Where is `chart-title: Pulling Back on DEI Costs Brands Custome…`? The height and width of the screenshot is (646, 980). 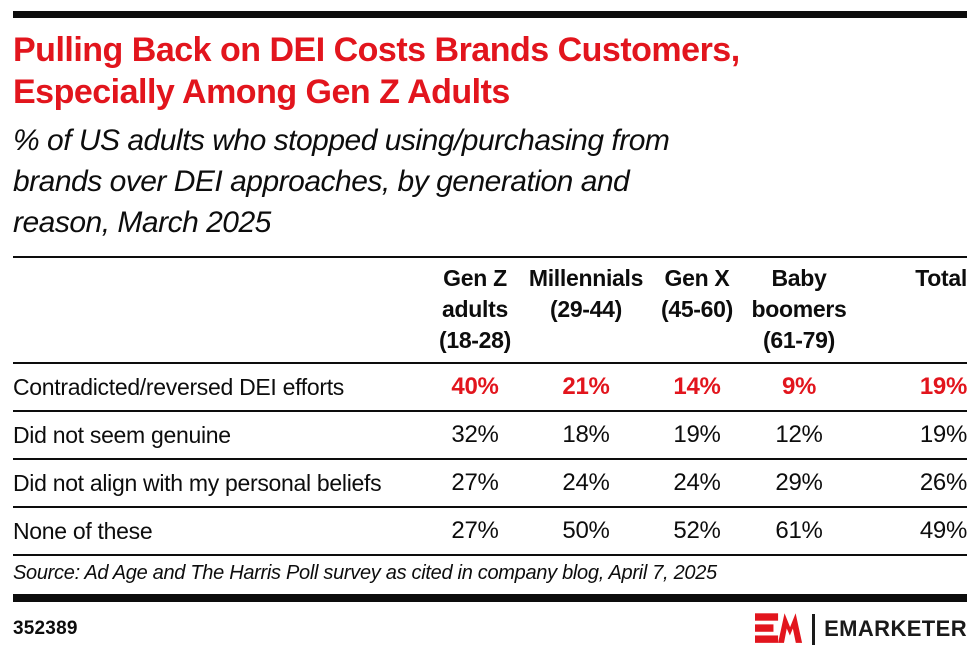 chart-title: Pulling Back on DEI Costs Brands Custome… is located at coordinates (376, 71).